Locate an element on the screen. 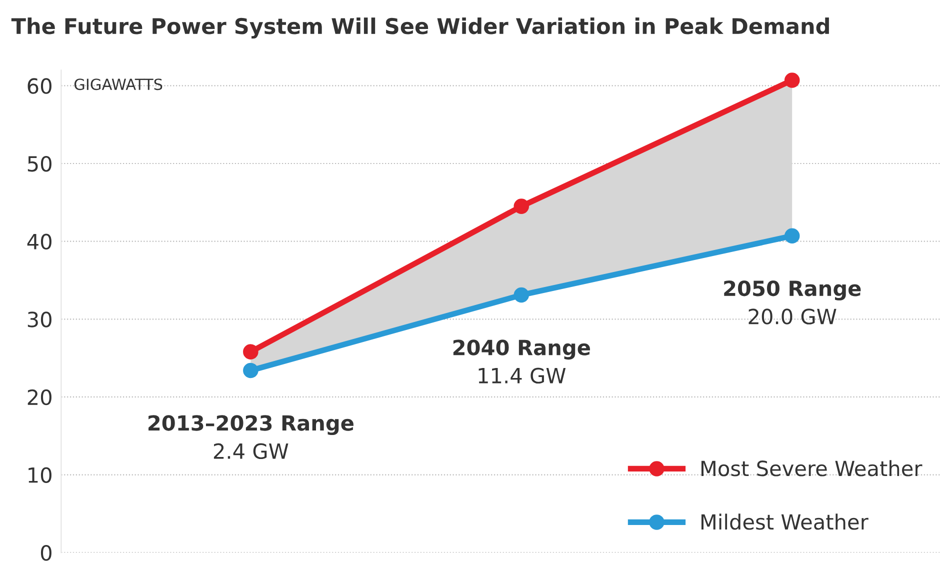 The image size is (941, 561). y-tick-label: 50 is located at coordinates (40, 164).